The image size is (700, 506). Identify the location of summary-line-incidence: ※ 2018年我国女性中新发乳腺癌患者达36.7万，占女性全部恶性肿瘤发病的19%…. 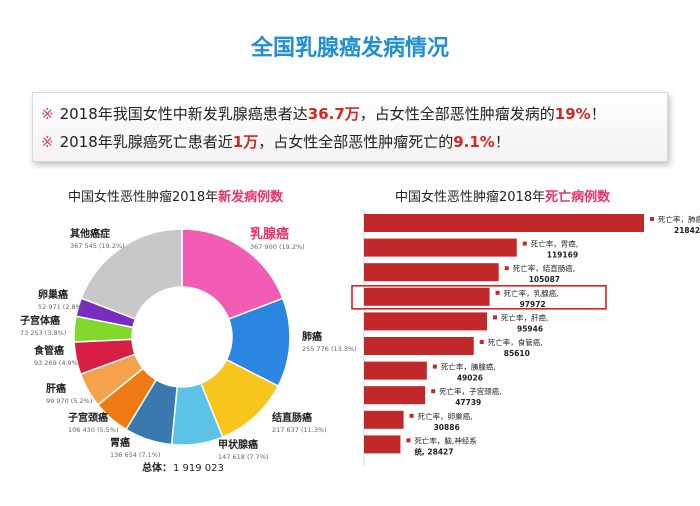
(323, 113).